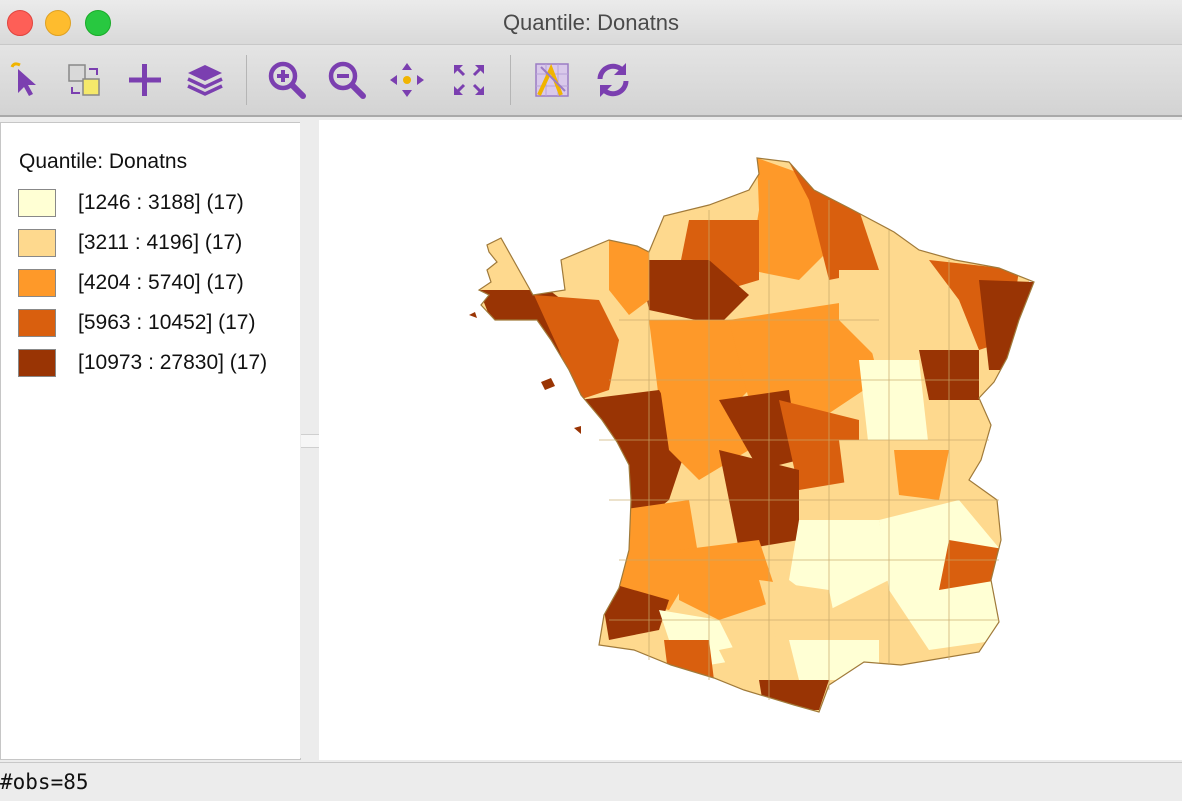 This screenshot has height=801, width=1182. I want to click on basemap-icon, so click(552, 80).